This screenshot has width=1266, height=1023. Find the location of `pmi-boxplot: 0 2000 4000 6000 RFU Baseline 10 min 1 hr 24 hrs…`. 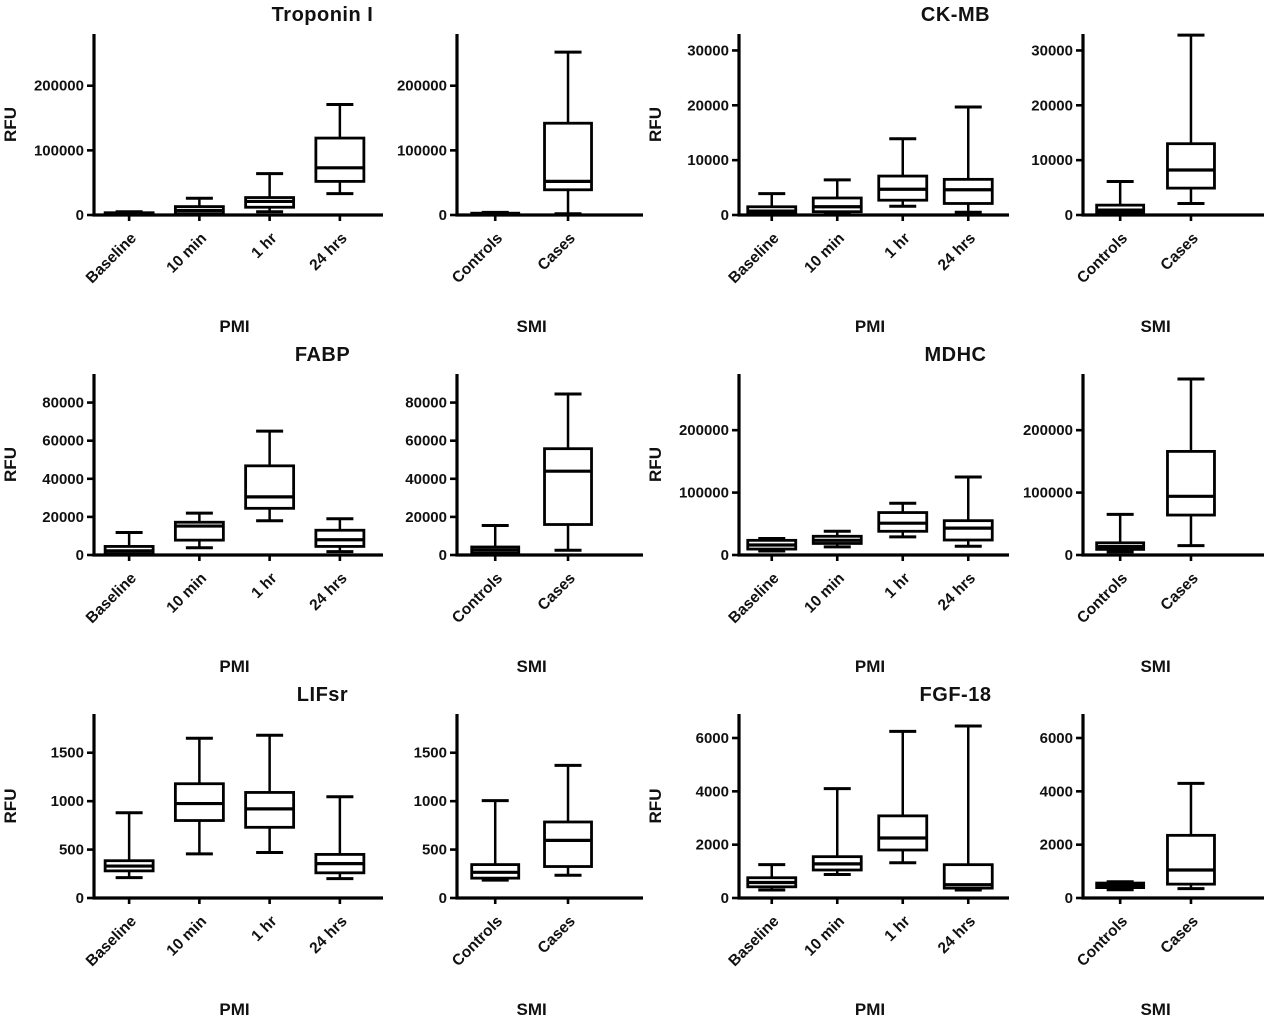

pmi-boxplot: 0 2000 4000 6000 RFU Baseline 10 min 1 hr 24 hrs… is located at coordinates (827, 866).